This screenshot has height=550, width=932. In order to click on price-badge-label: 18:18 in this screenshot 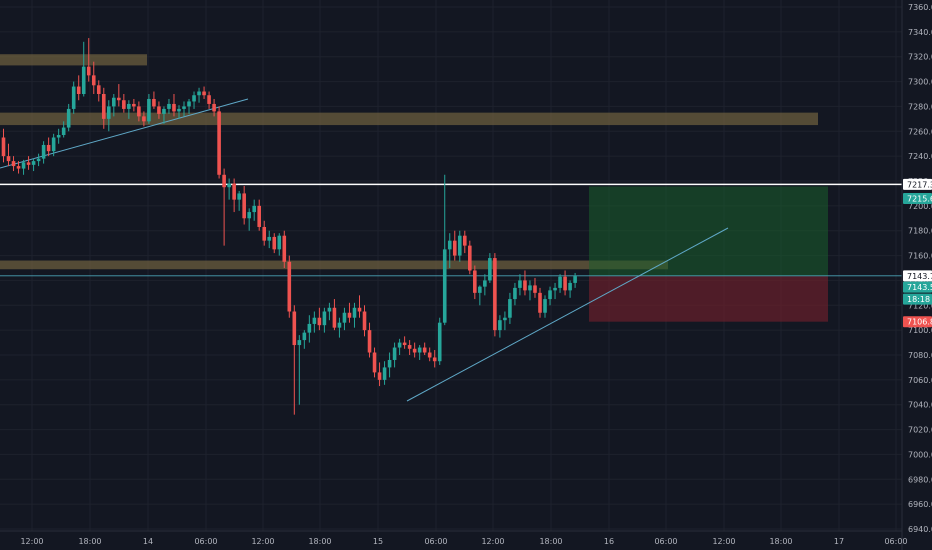, I will do `click(918, 299)`.